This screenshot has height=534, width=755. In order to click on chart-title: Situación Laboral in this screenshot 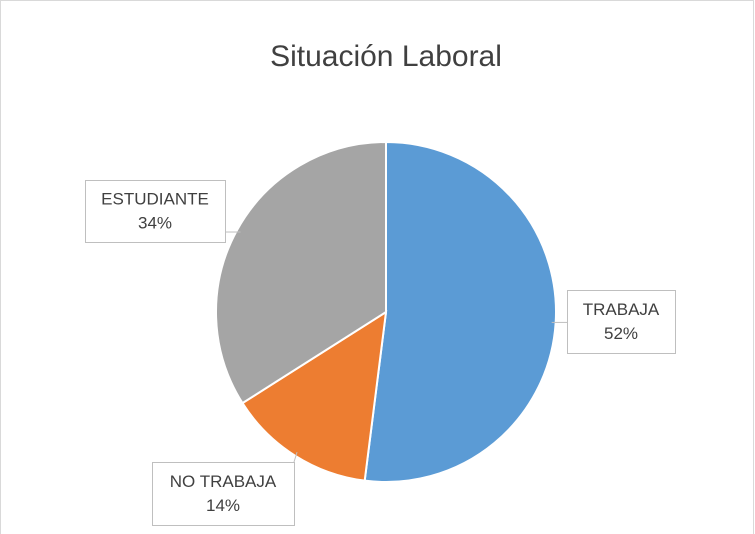, I will do `click(386, 56)`.